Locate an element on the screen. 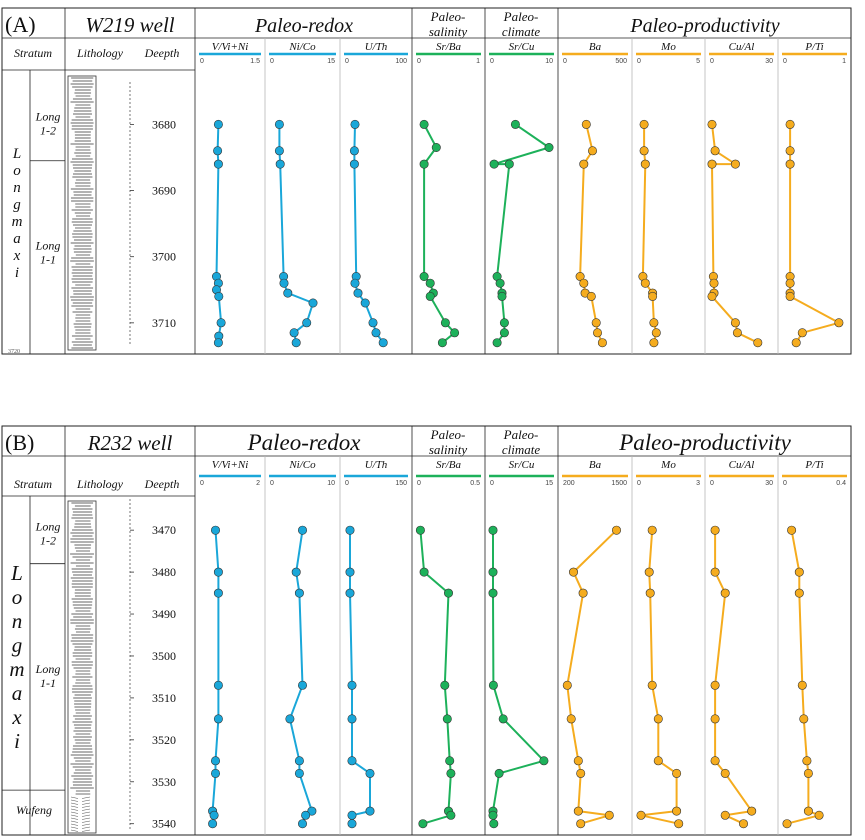 This screenshot has height=840, width=865. formation-label-letter: a is located at coordinates (17, 693).